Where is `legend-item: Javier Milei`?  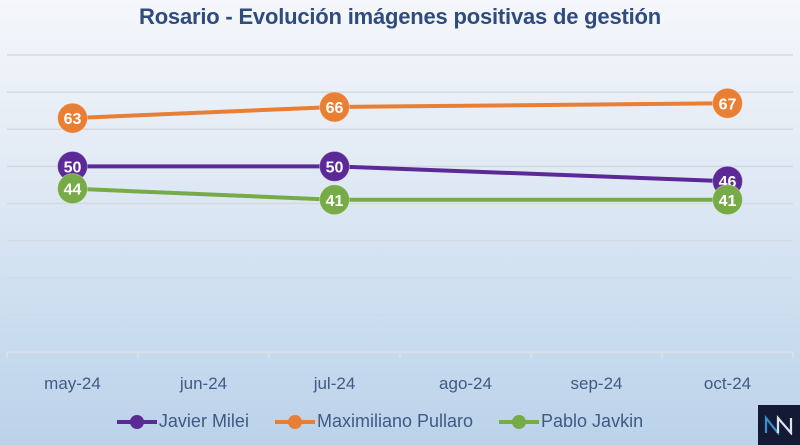 legend-item: Javier Milei is located at coordinates (182, 421).